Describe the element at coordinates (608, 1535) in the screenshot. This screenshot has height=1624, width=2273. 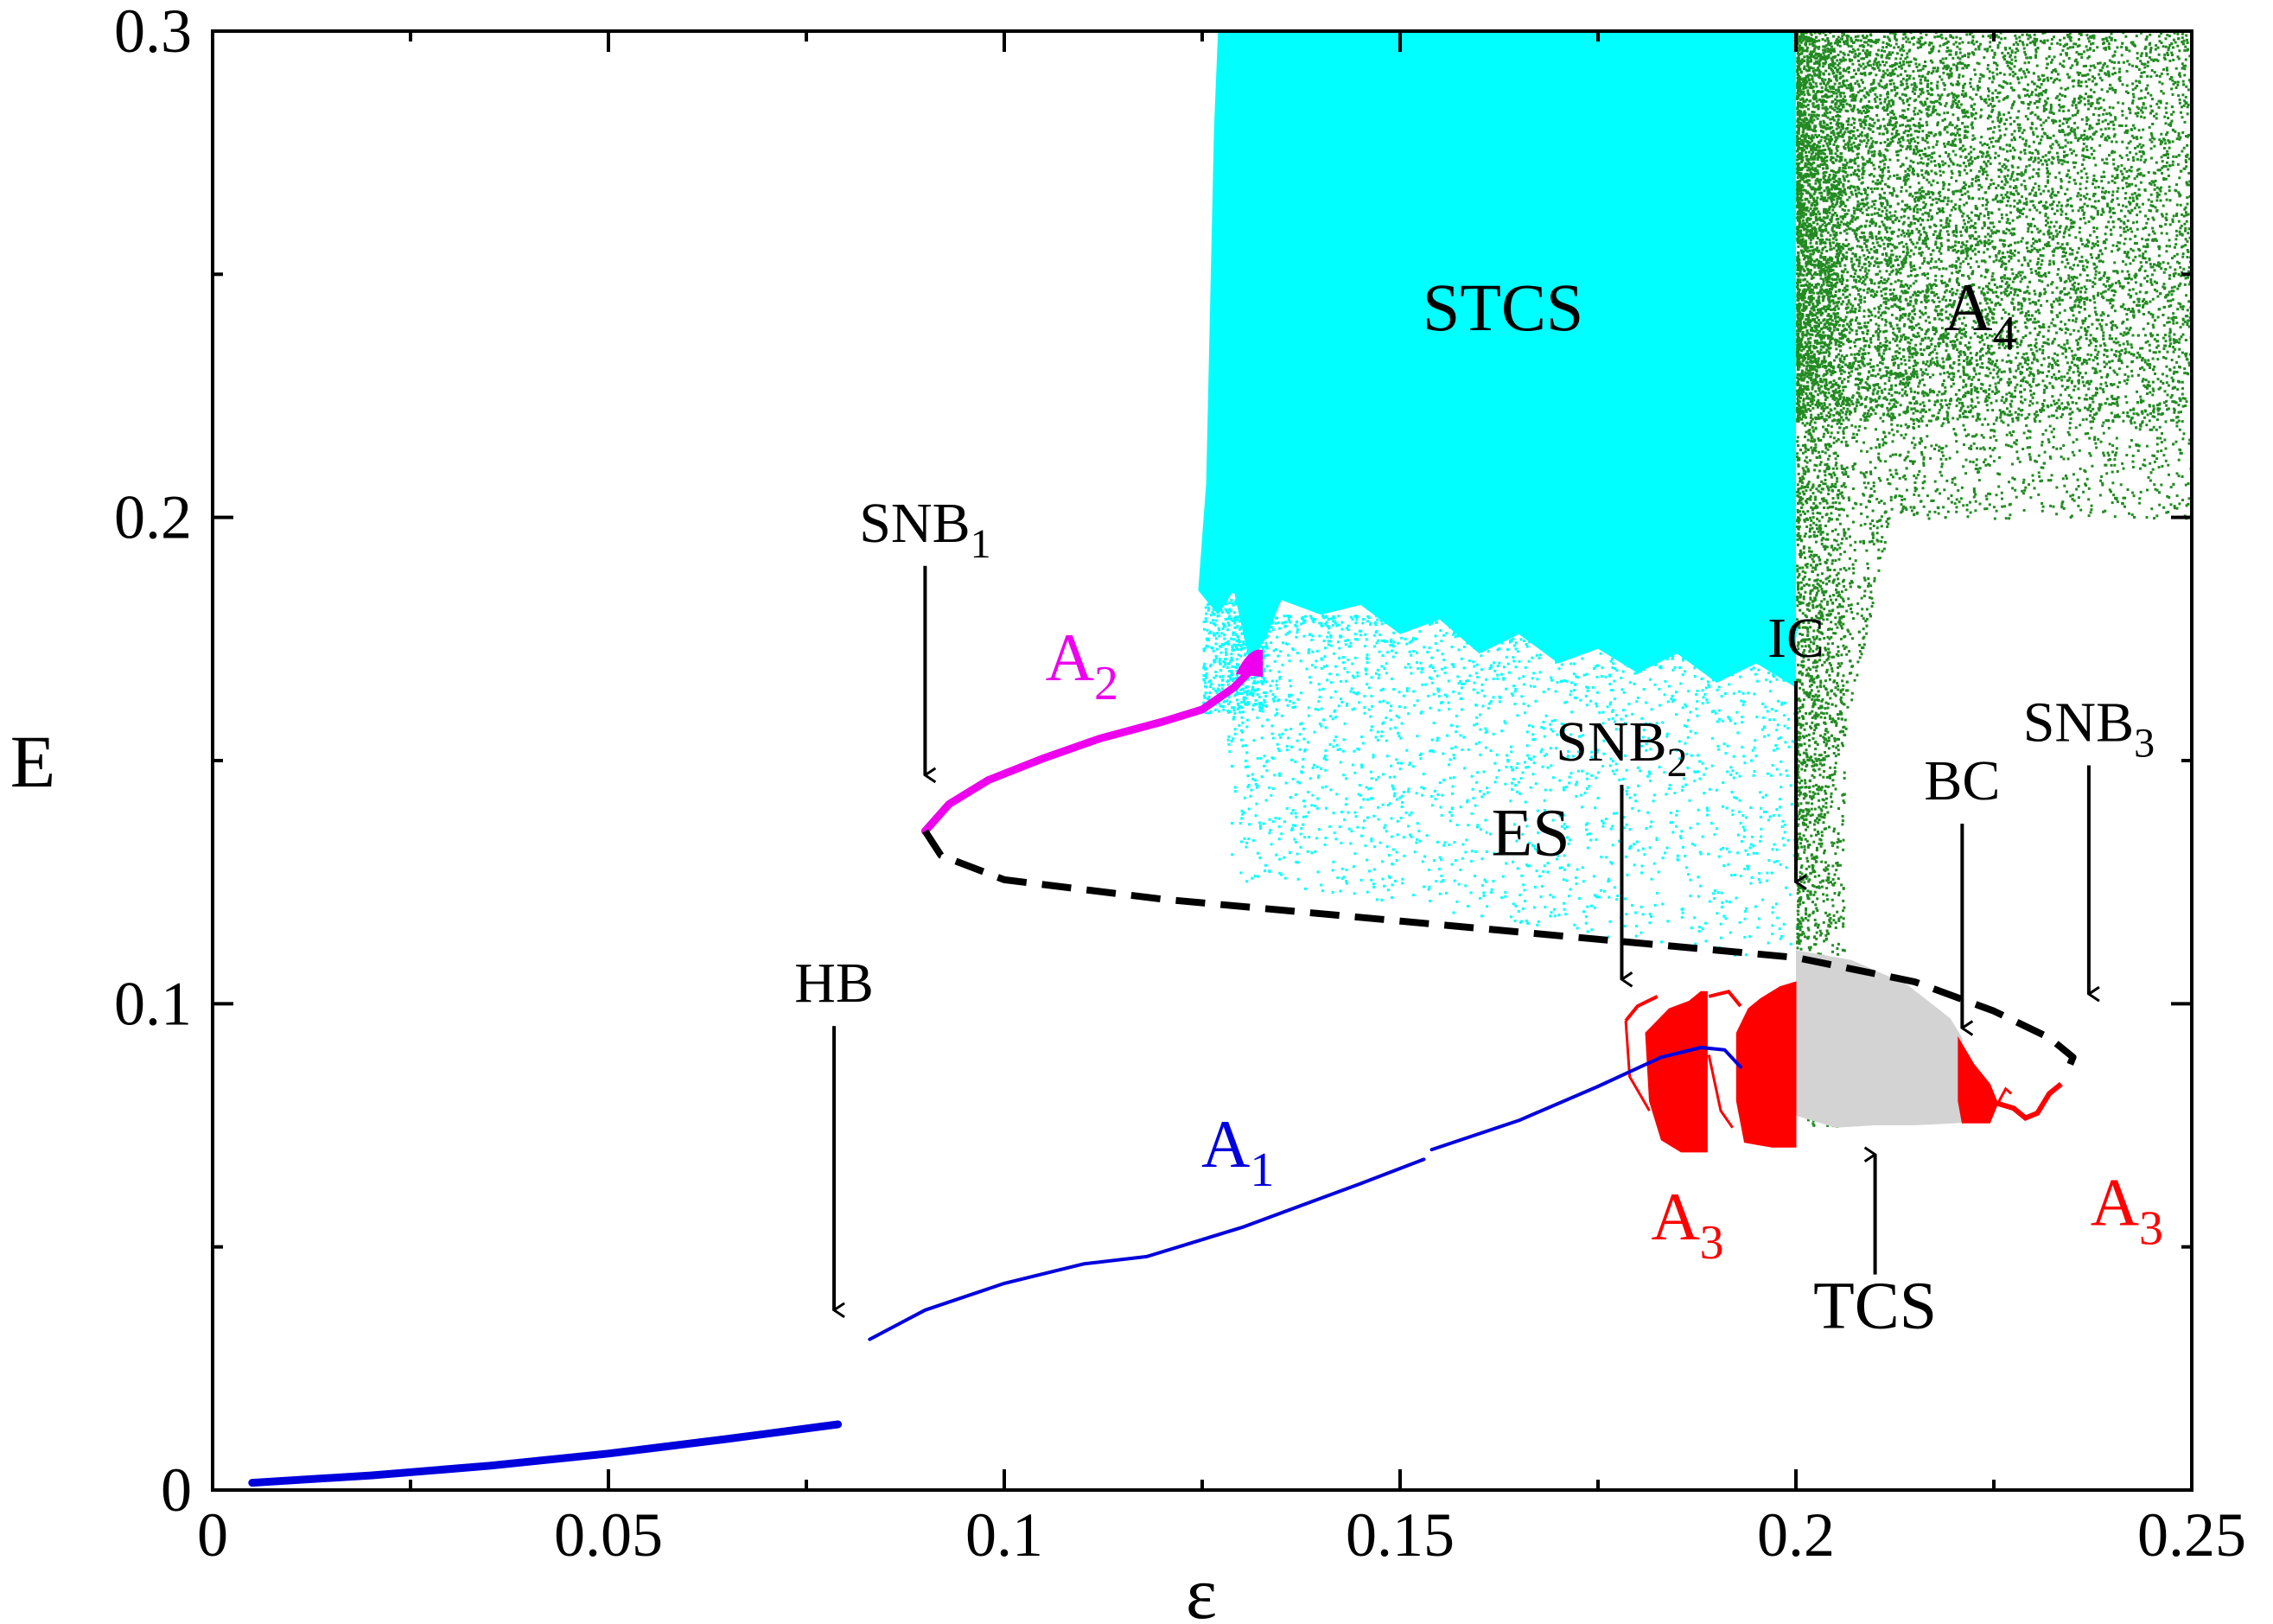
I see `x-tick-label: 0.05` at that location.